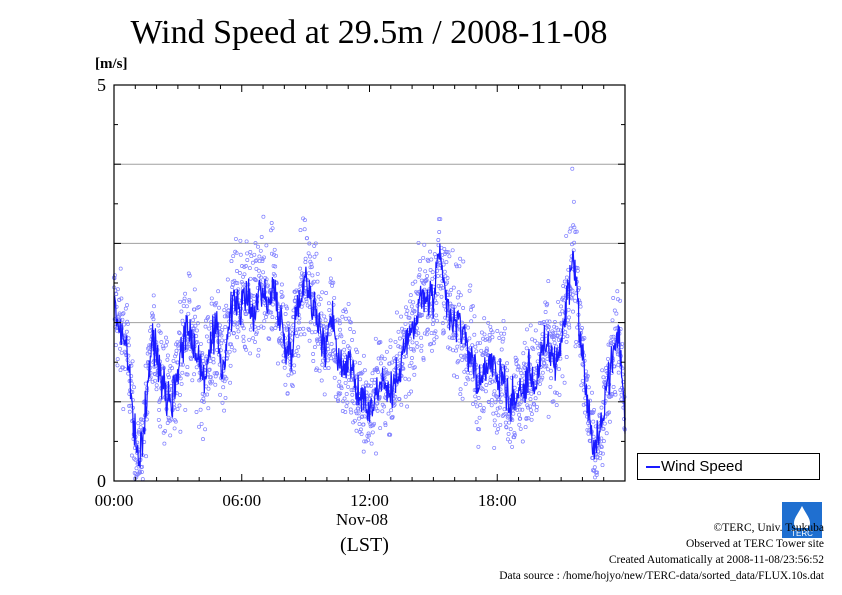  What do you see at coordinates (364, 545) in the screenshot?
I see `x-axis-unit-label: (LST)` at bounding box center [364, 545].